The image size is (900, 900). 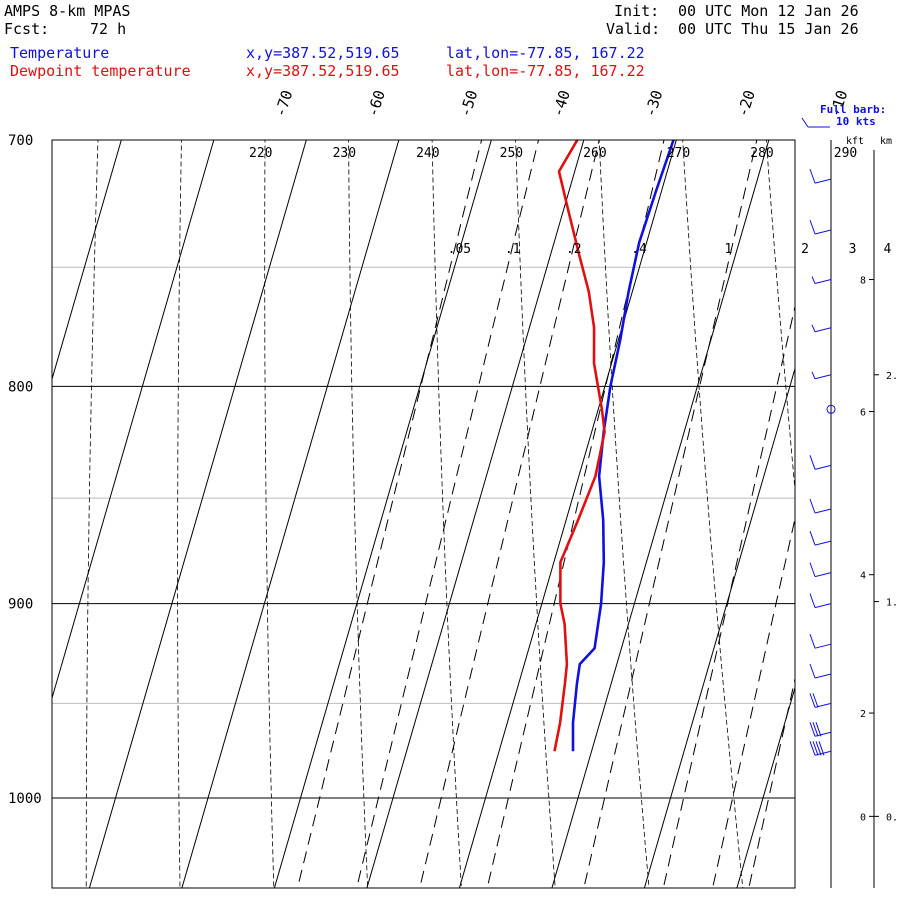 What do you see at coordinates (831, 409) in the screenshot?
I see `calm-circle` at bounding box center [831, 409].